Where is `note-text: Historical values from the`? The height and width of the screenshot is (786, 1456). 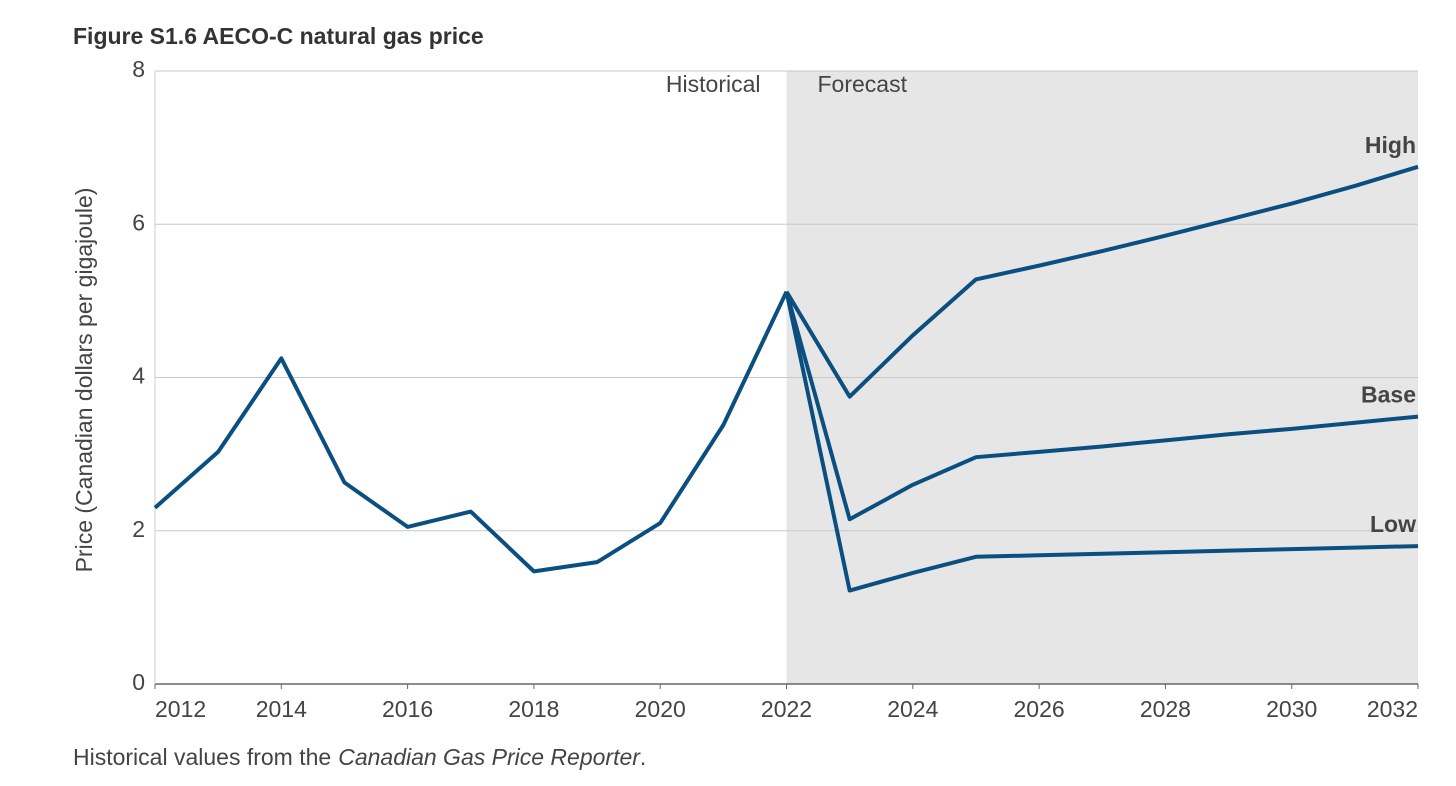 note-text: Historical values from the is located at coordinates (202, 757).